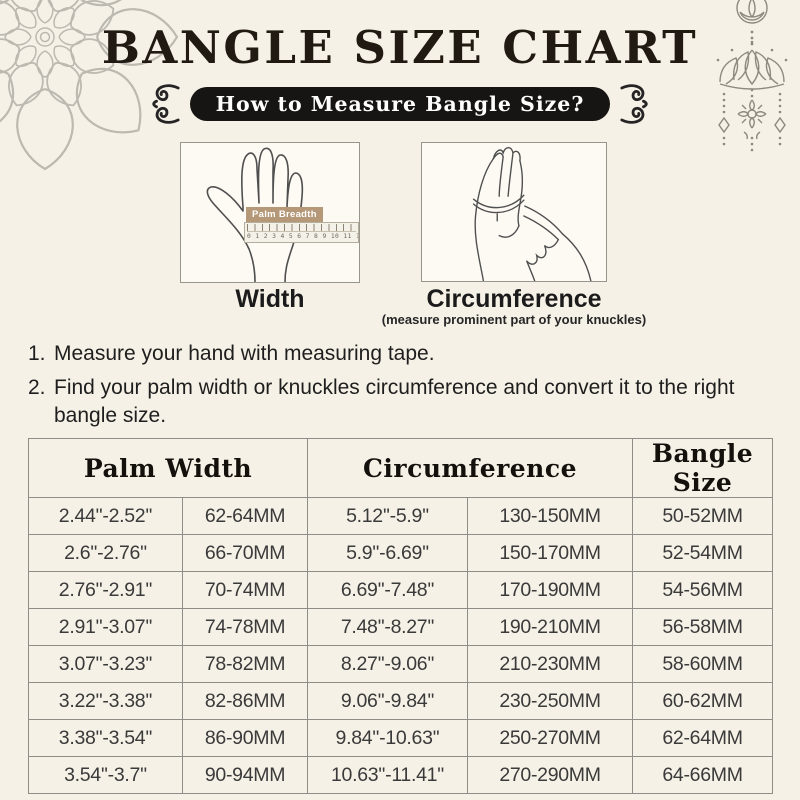 The image size is (800, 800). What do you see at coordinates (105, 553) in the screenshot?
I see `table-cell: 2.6''-2.76''` at bounding box center [105, 553].